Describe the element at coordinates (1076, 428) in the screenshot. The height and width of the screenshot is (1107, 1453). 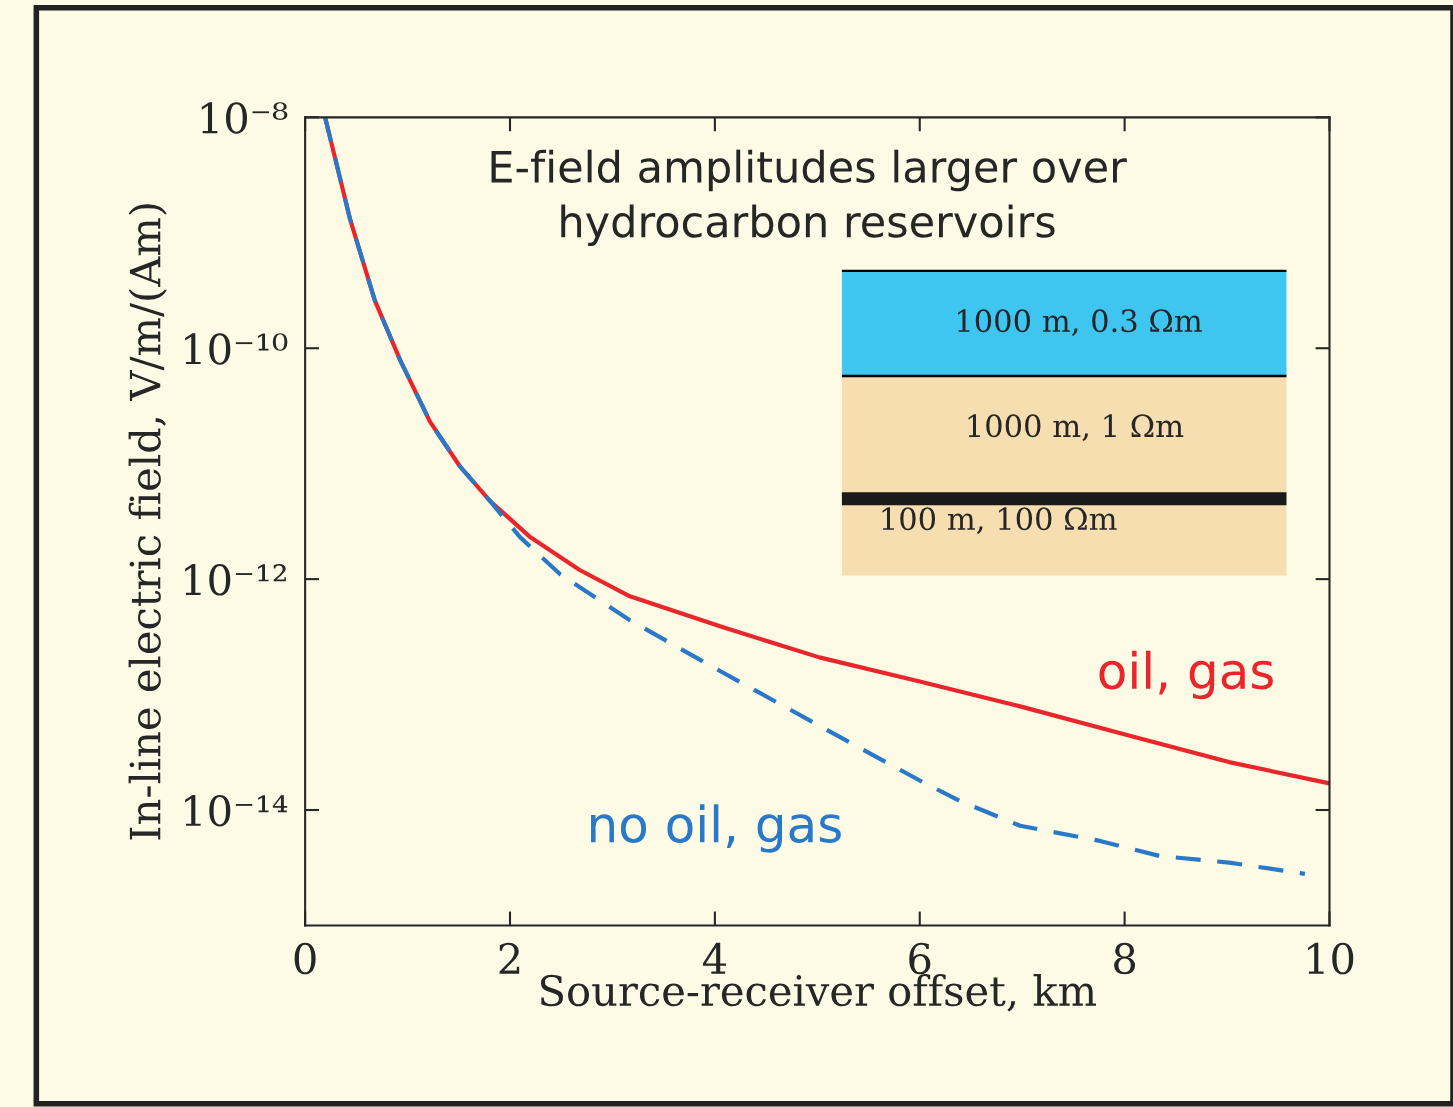
I see `annotation: 1000 m, 1 Ωm` at that location.